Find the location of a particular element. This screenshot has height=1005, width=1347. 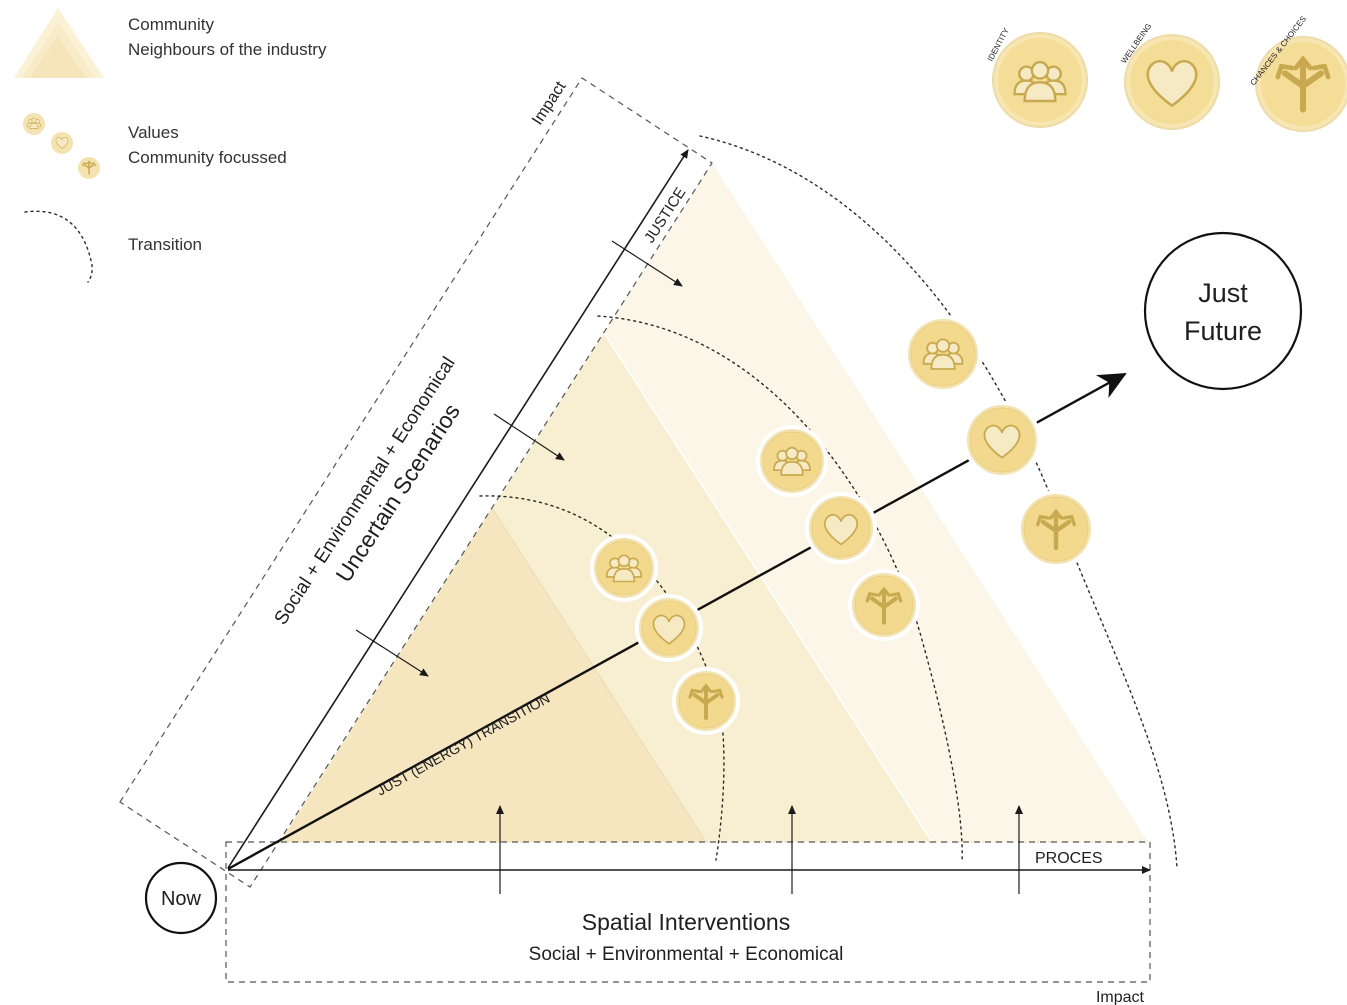

legend-community-title: Community is located at coordinates (171, 24).